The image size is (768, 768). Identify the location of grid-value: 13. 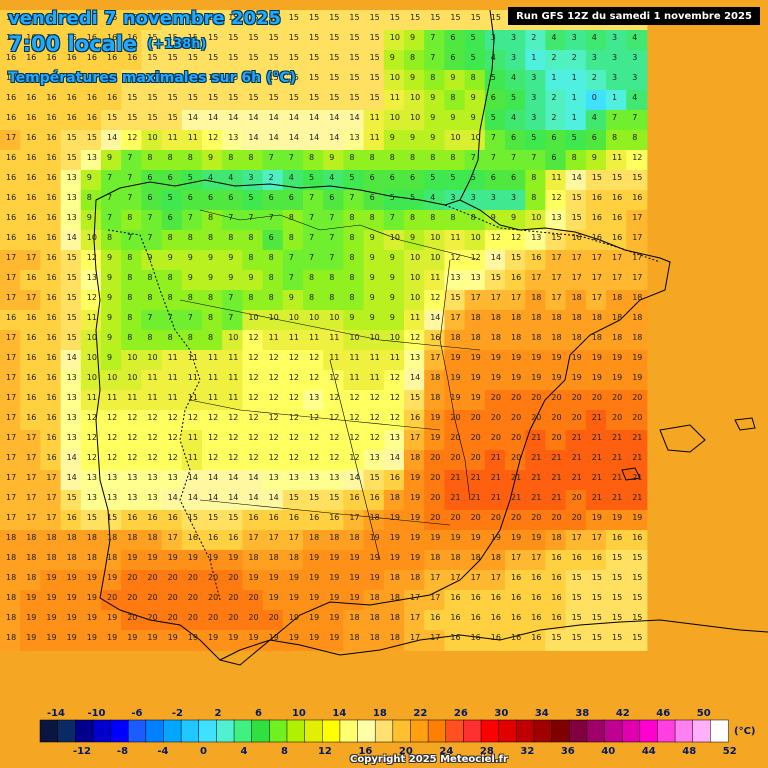
(334, 477).